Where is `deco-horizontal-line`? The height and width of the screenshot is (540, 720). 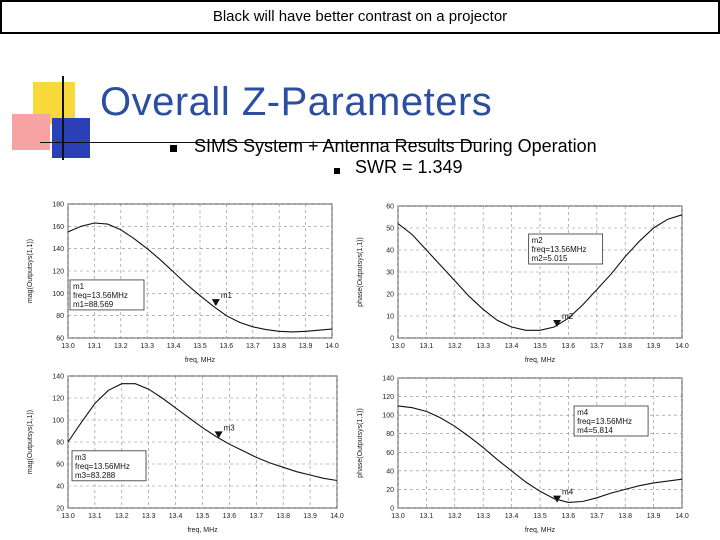
deco-horizontal-line is located at coordinates (260, 142).